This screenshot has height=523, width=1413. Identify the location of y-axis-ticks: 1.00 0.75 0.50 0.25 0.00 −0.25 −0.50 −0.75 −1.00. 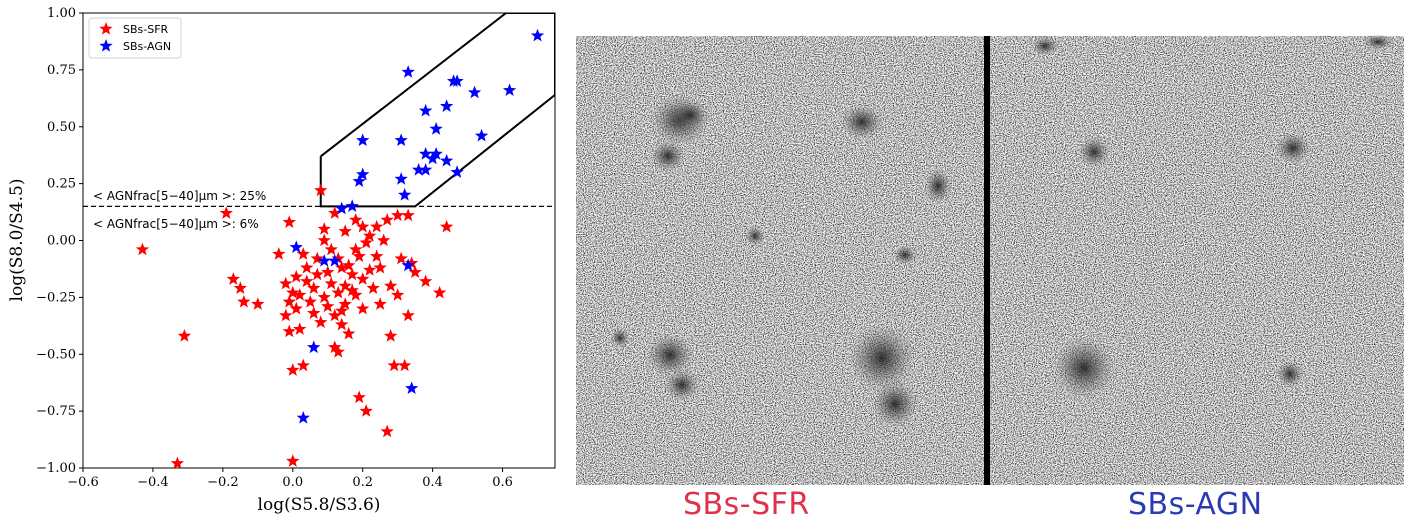
(59, 241).